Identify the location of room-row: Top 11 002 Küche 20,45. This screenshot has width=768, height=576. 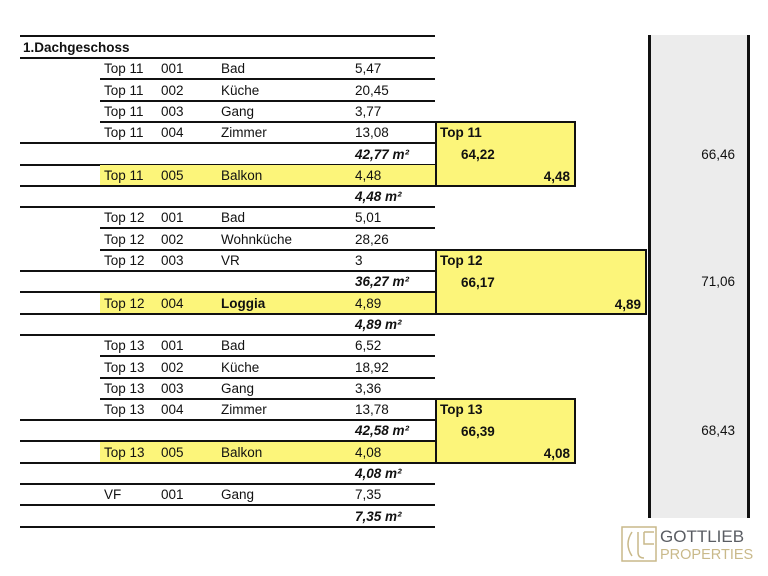
(227, 91).